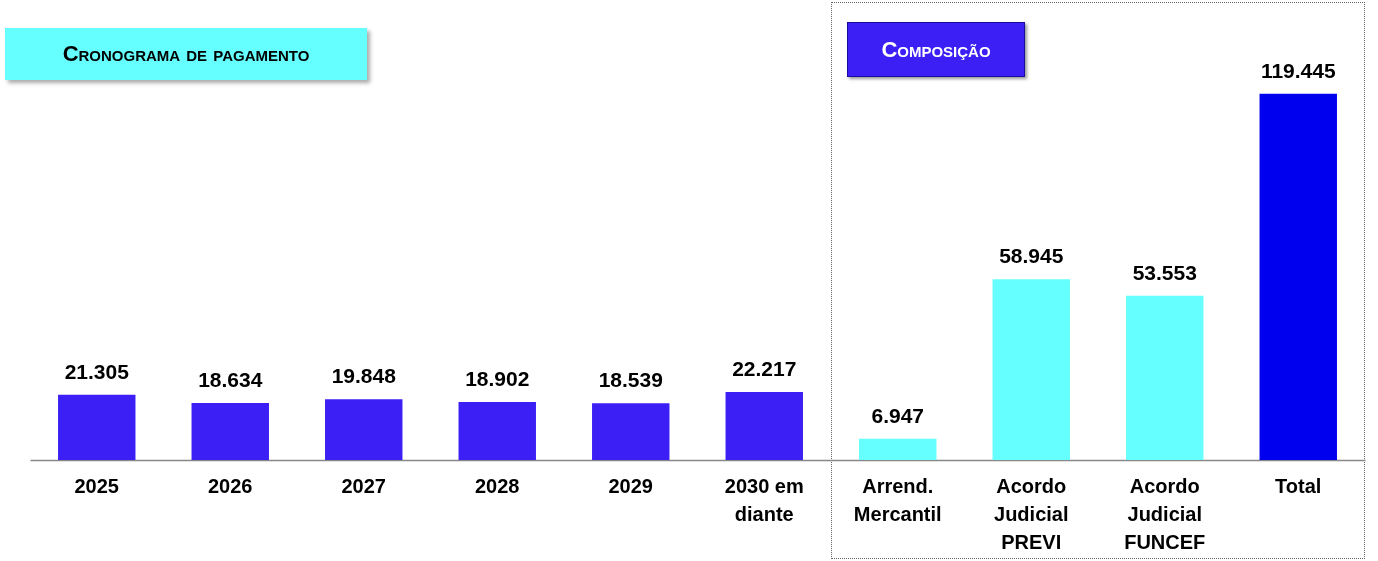  I want to click on data-label: 22.217, so click(764, 368).